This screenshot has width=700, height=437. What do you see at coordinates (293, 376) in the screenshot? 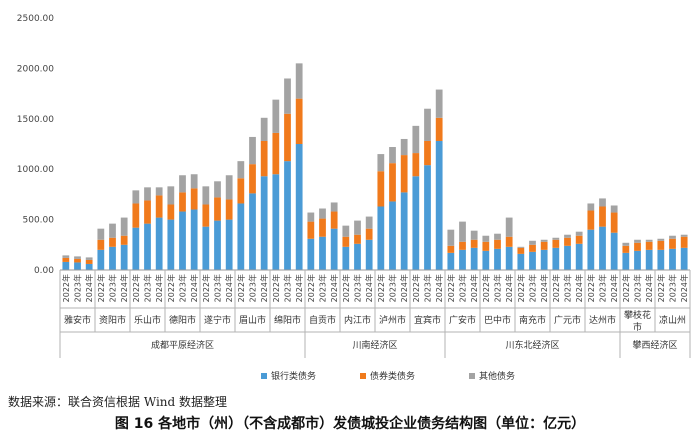
I see `legend-label: 银行类债务` at bounding box center [293, 376].